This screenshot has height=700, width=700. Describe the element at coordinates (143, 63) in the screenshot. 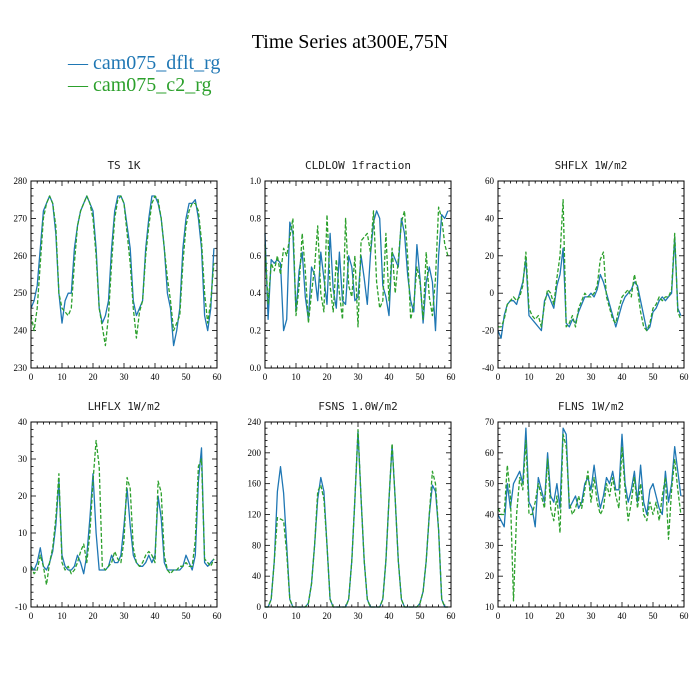

I see `legend-entry-dflt: — cam075_dflt_rg` at that location.